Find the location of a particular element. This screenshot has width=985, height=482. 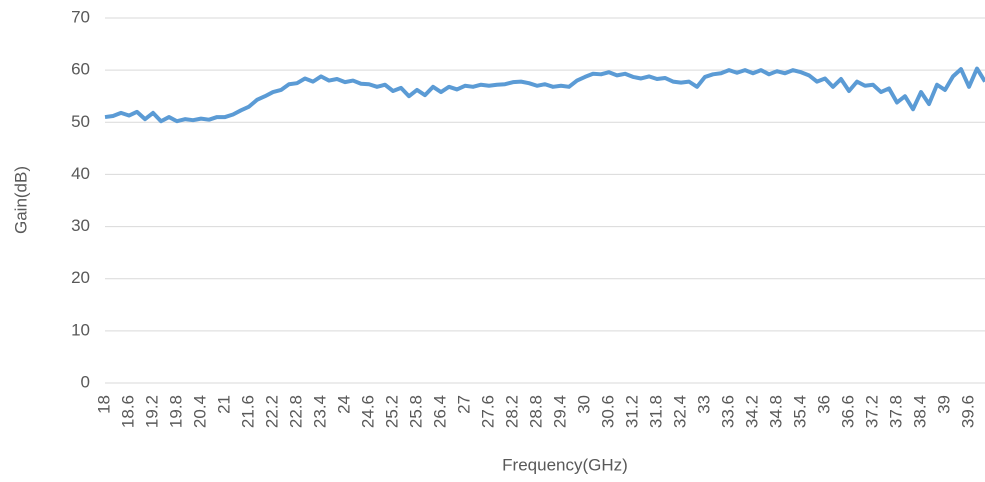

x-tick-label: 19.2 is located at coordinates (151, 411).